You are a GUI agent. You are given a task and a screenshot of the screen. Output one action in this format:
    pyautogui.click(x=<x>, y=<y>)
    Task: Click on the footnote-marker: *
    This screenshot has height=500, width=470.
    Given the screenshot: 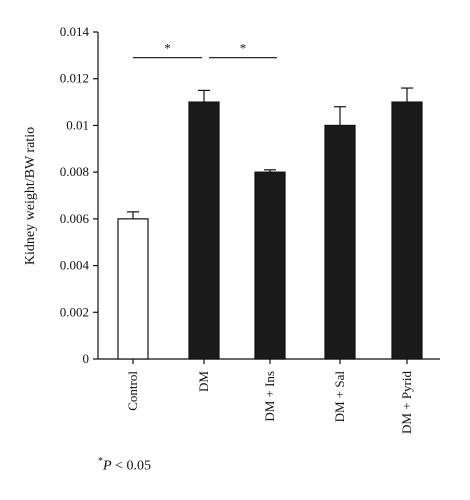 What is the action you would take?
    pyautogui.click(x=100, y=461)
    